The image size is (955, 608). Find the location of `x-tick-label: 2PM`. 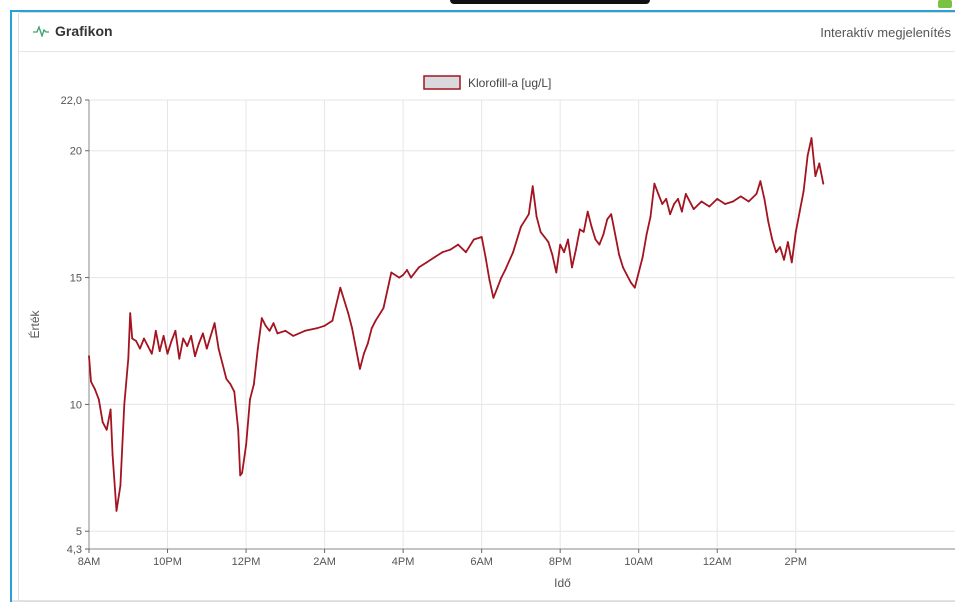

x-tick-label: 2PM is located at coordinates (795, 562).